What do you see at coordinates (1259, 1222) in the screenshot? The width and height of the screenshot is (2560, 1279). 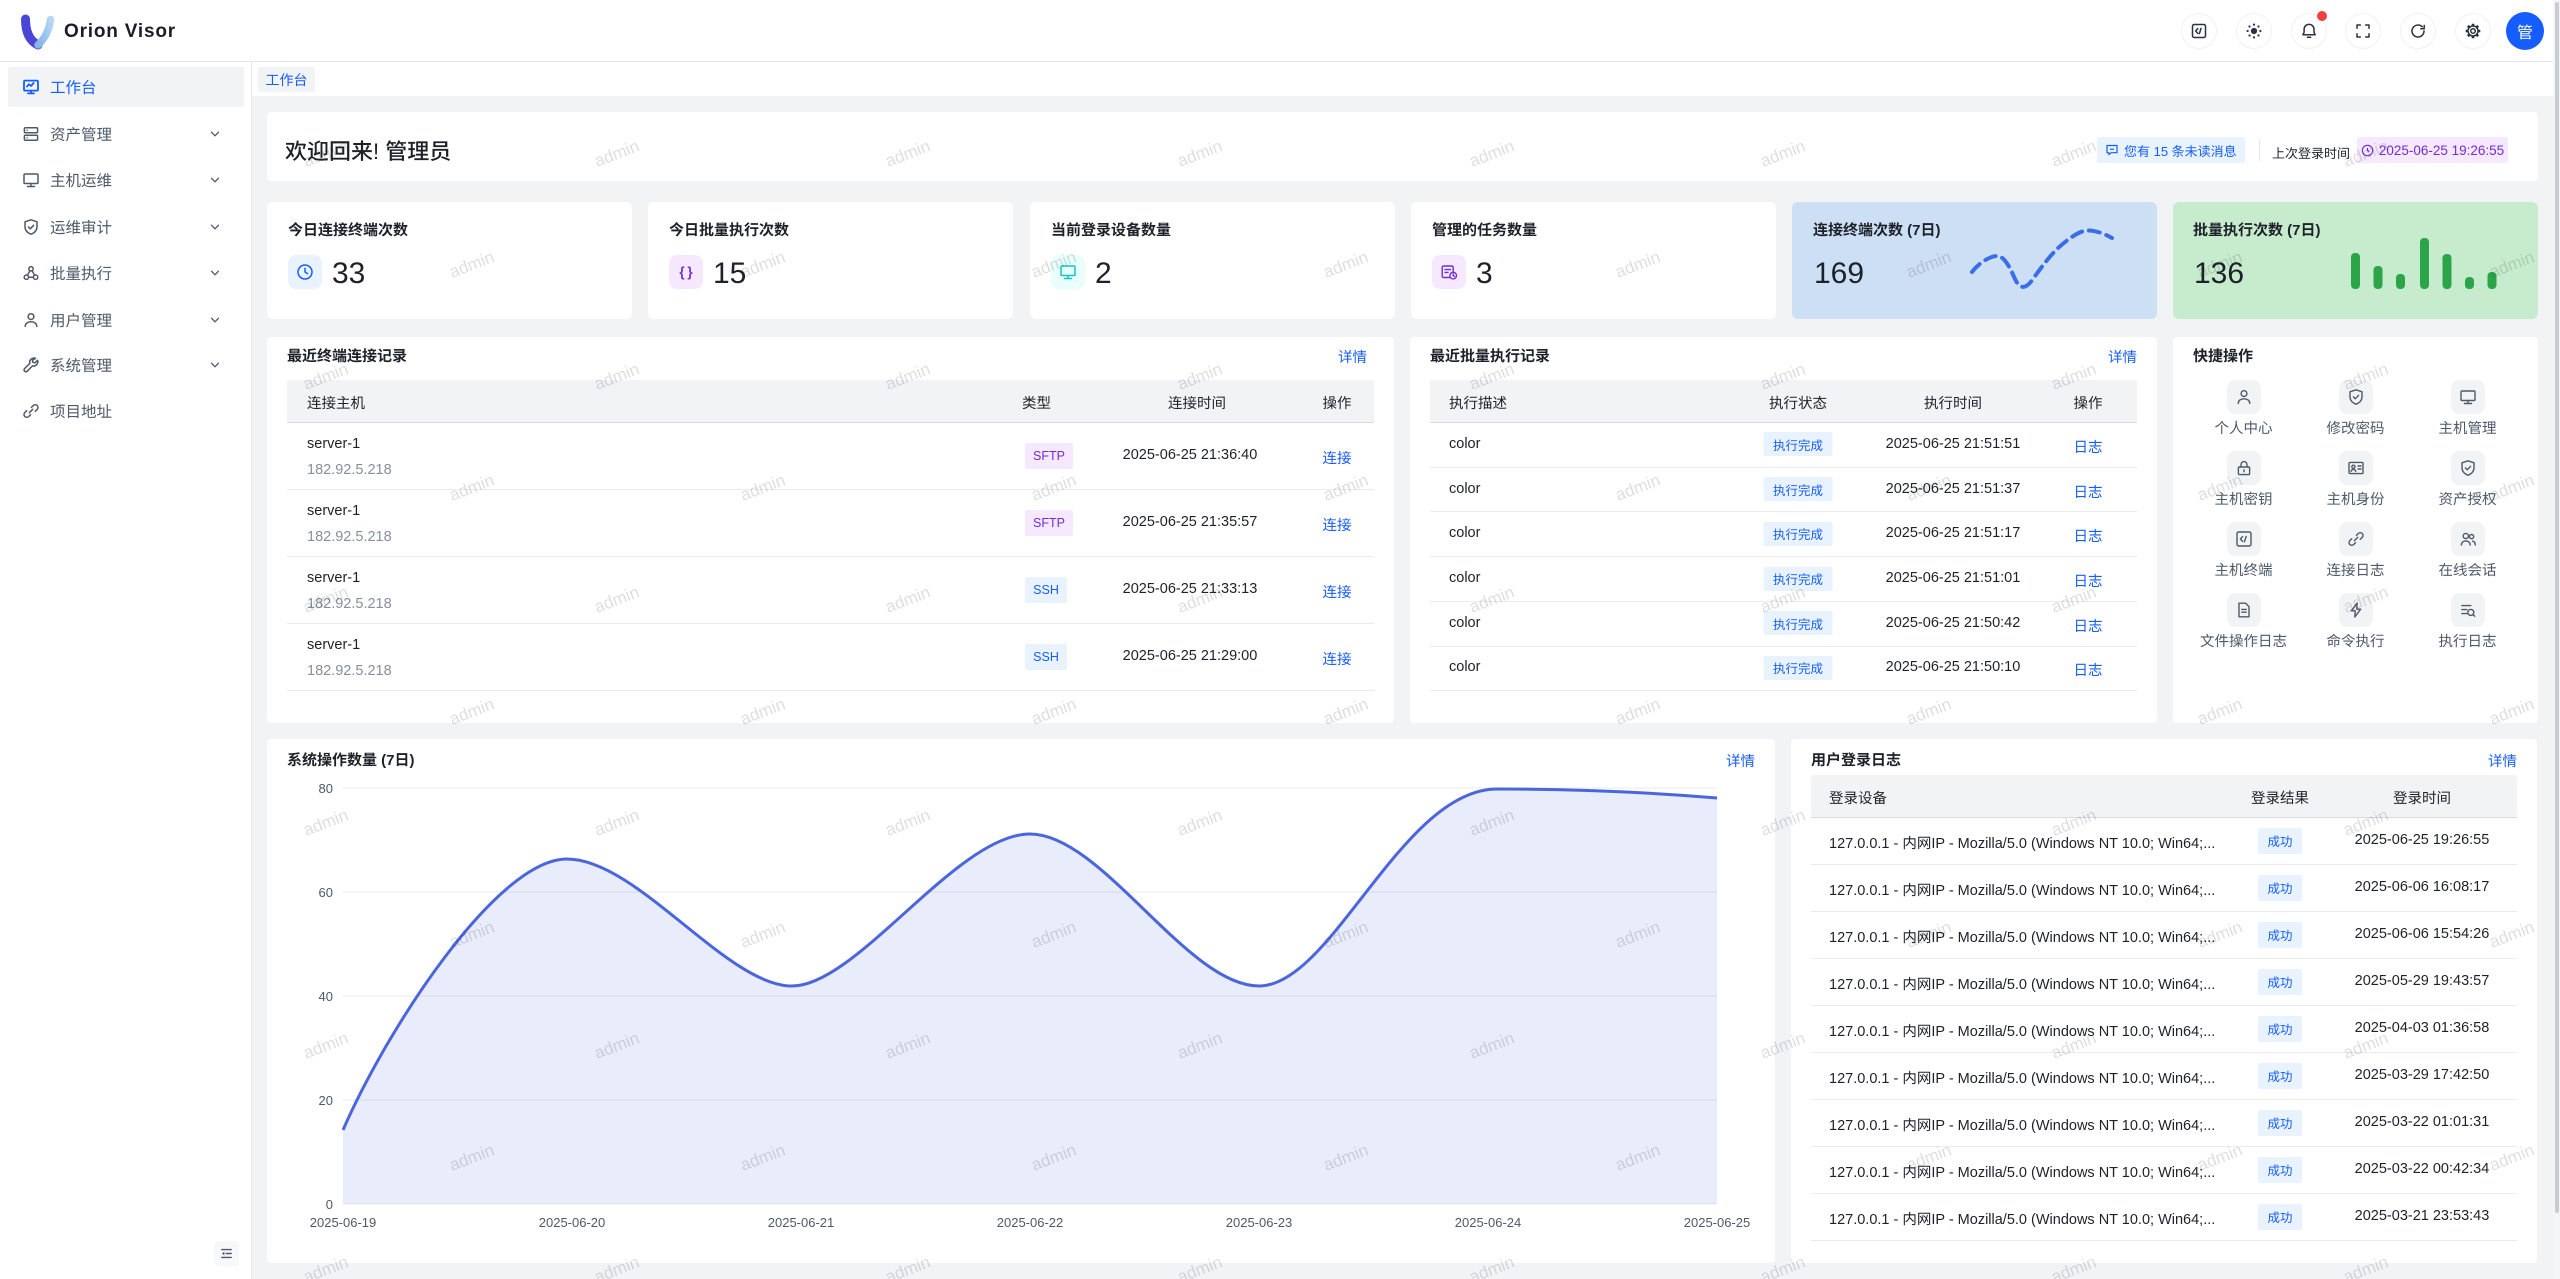 I see `svg-text: 2025-06-23` at bounding box center [1259, 1222].